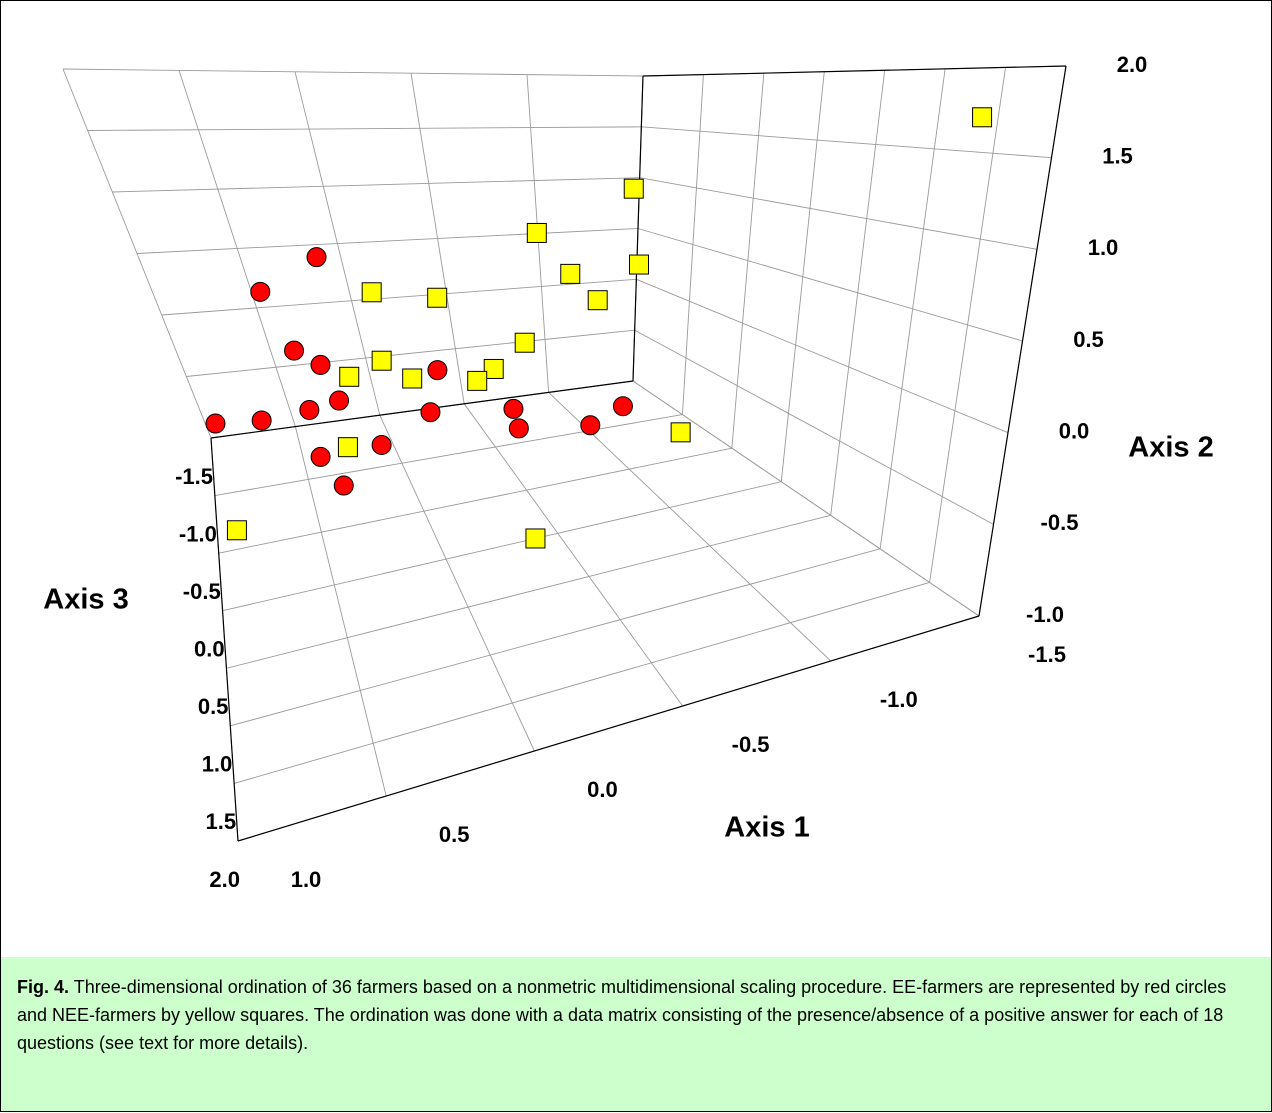 This screenshot has height=1113, width=1272. I want to click on x-tick-label: -0.5, so click(751, 744).